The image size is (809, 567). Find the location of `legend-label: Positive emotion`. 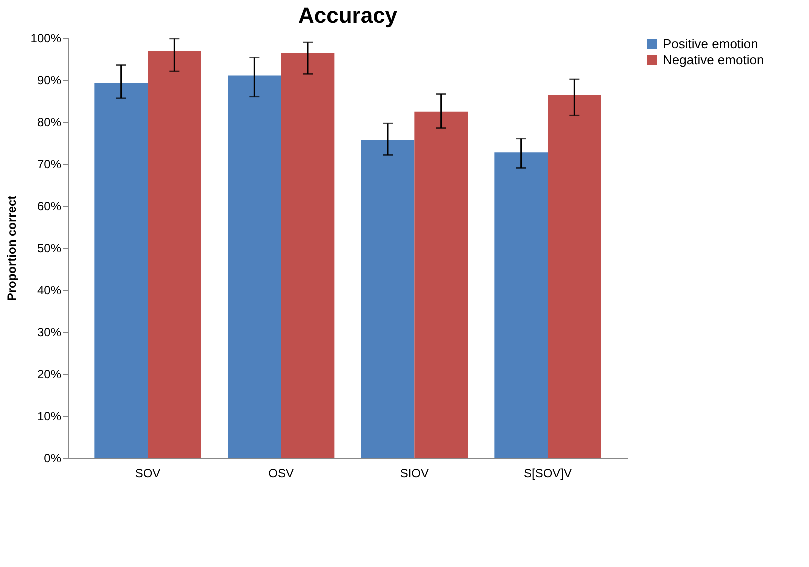

legend-label: Positive emotion is located at coordinates (710, 44).